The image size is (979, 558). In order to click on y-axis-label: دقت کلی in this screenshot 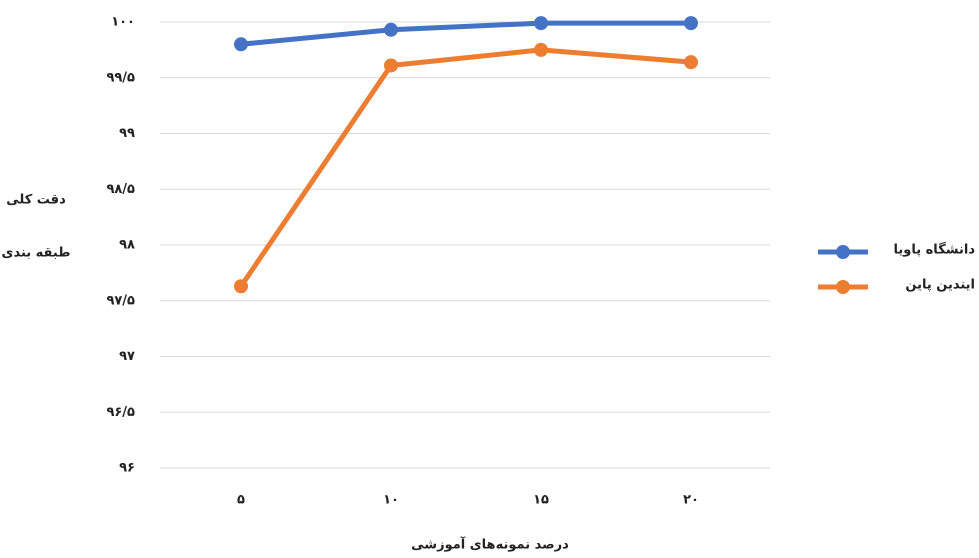, I will do `click(36, 200)`.